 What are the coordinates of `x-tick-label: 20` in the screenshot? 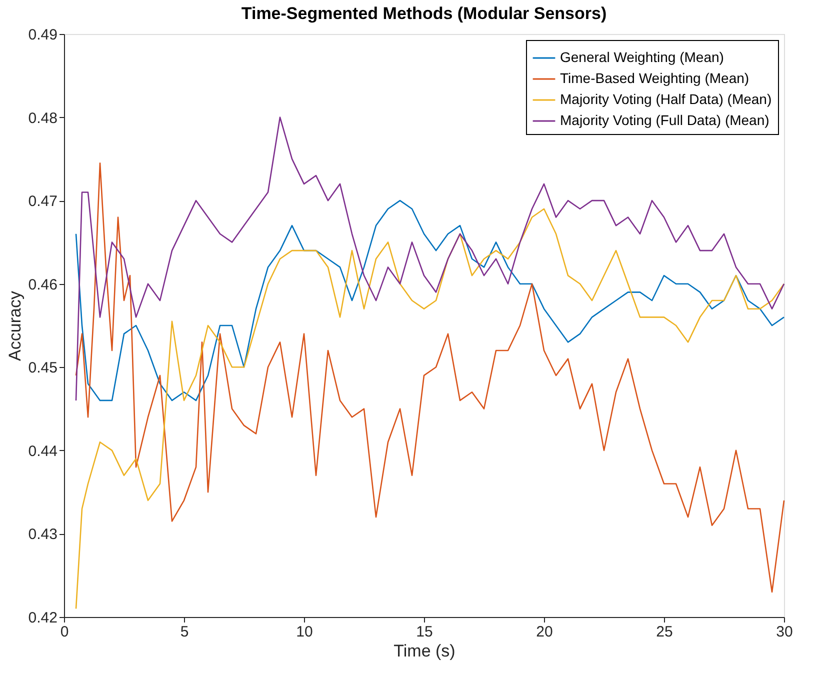 It's located at (544, 632).